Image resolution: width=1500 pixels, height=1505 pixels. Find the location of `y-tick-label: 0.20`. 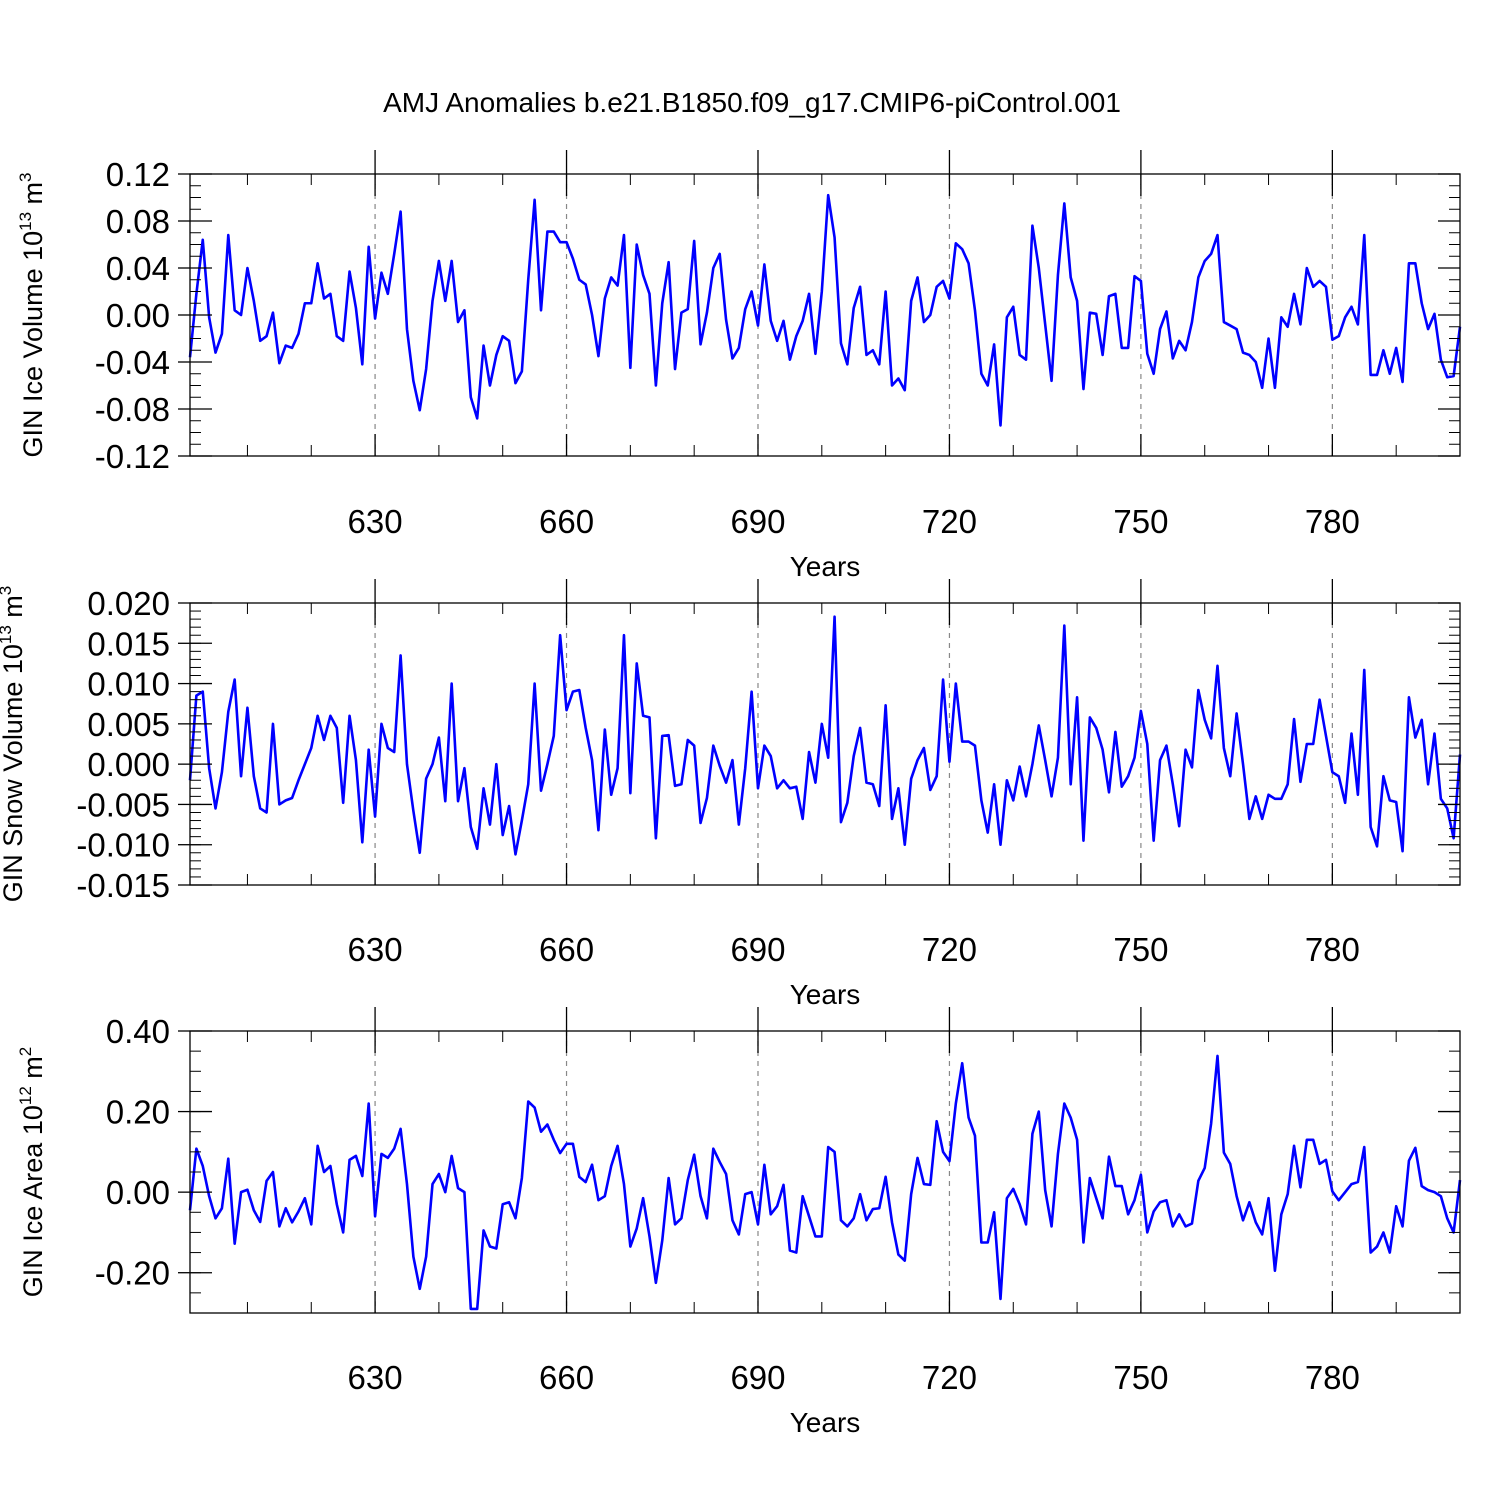

y-tick-label: 0.20 is located at coordinates (138, 1112).